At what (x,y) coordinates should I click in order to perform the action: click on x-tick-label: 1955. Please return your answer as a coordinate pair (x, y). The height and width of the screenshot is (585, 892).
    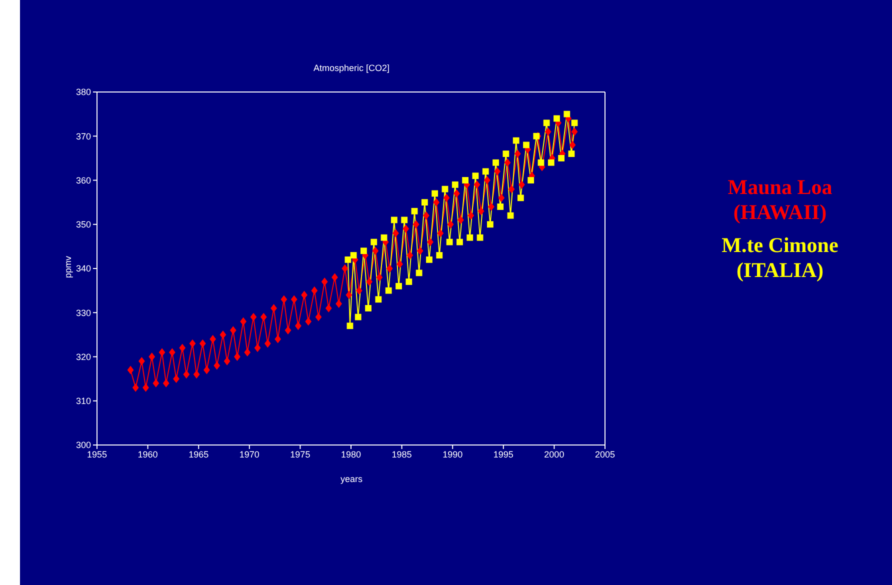
    Looking at the image, I should click on (97, 454).